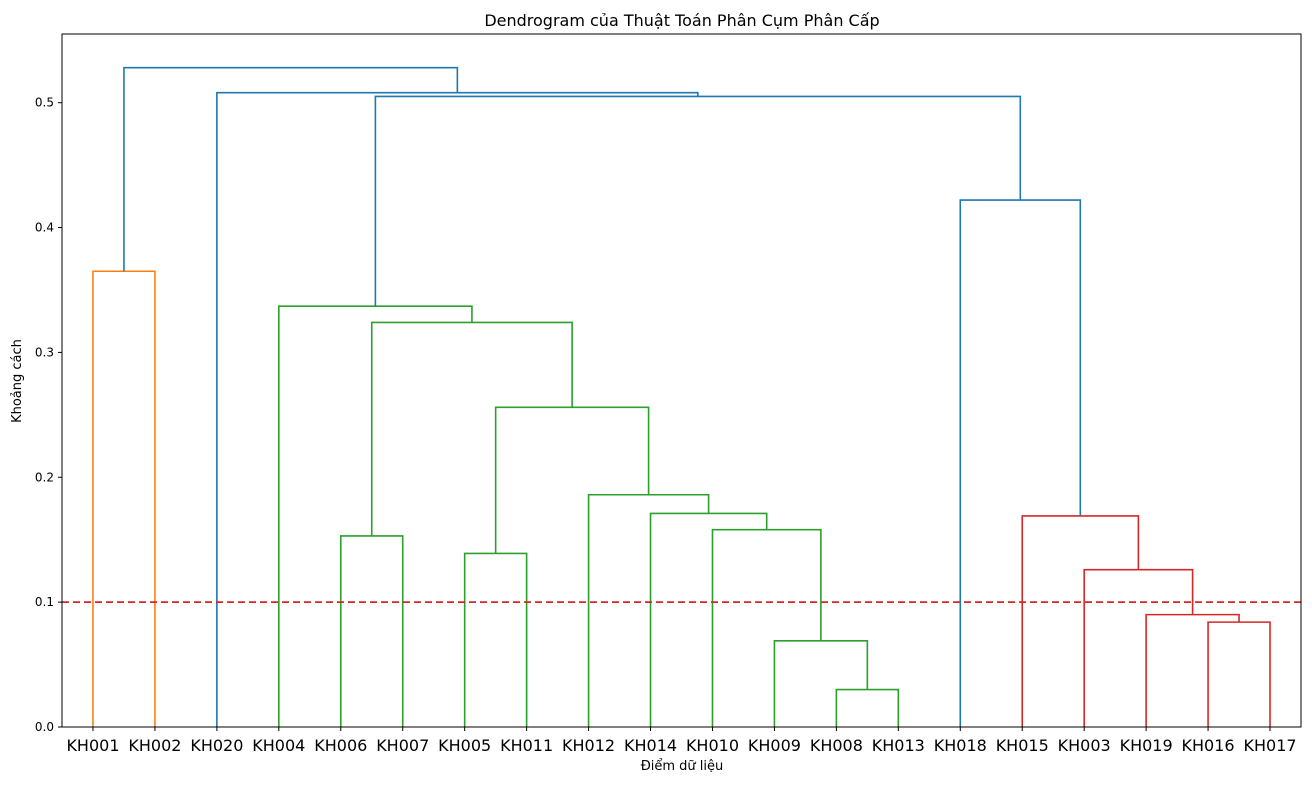 The width and height of the screenshot is (1312, 785). What do you see at coordinates (898, 745) in the screenshot?
I see `x-tick-label: KH013` at bounding box center [898, 745].